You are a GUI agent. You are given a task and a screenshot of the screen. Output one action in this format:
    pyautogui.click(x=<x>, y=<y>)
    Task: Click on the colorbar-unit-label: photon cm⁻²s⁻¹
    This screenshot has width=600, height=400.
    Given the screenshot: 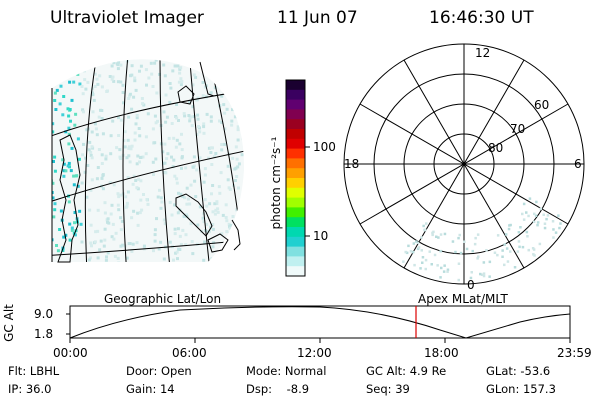 What is the action you would take?
    pyautogui.click(x=276, y=183)
    